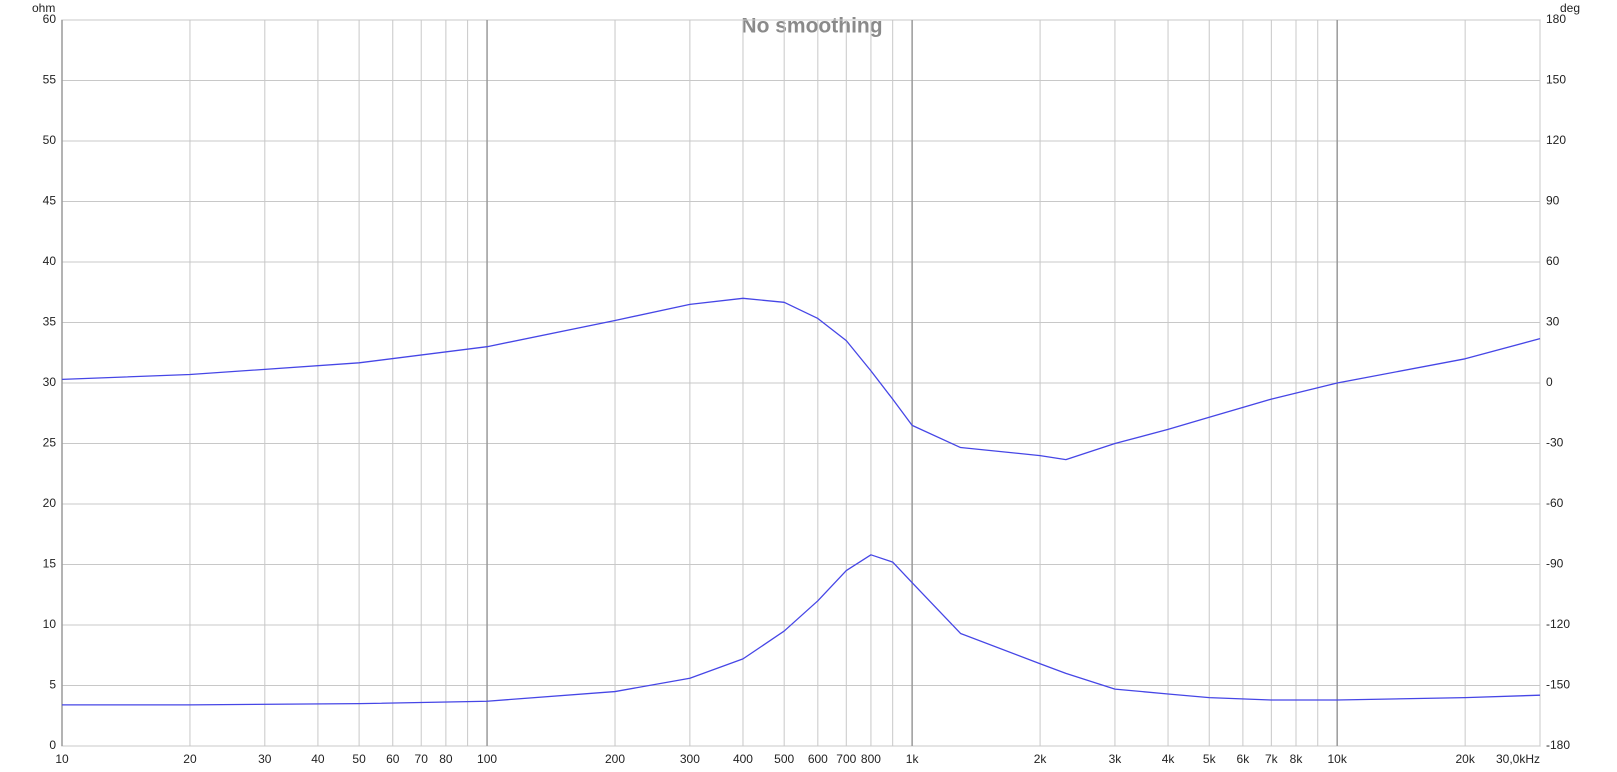 This screenshot has width=1617, height=772. What do you see at coordinates (393, 759) in the screenshot?
I see `x-tick-label: 60` at bounding box center [393, 759].